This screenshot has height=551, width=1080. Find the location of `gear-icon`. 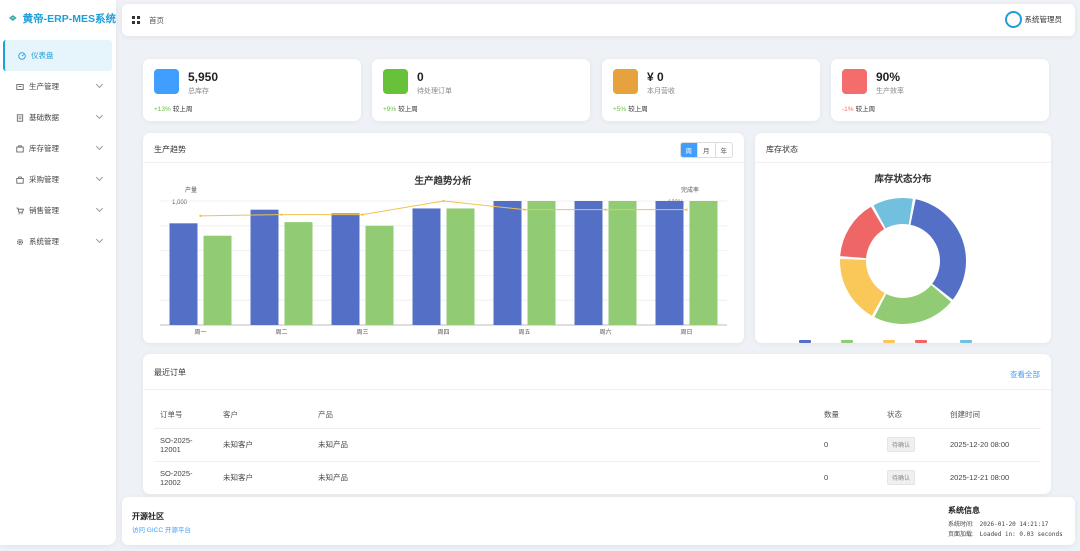

gear-icon is located at coordinates (20, 242).